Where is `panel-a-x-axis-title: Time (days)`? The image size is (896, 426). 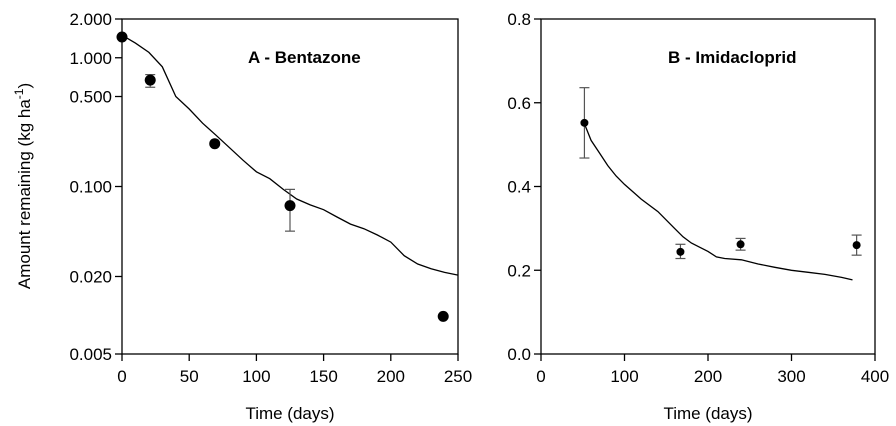 panel-a-x-axis-title: Time (days) is located at coordinates (289, 413).